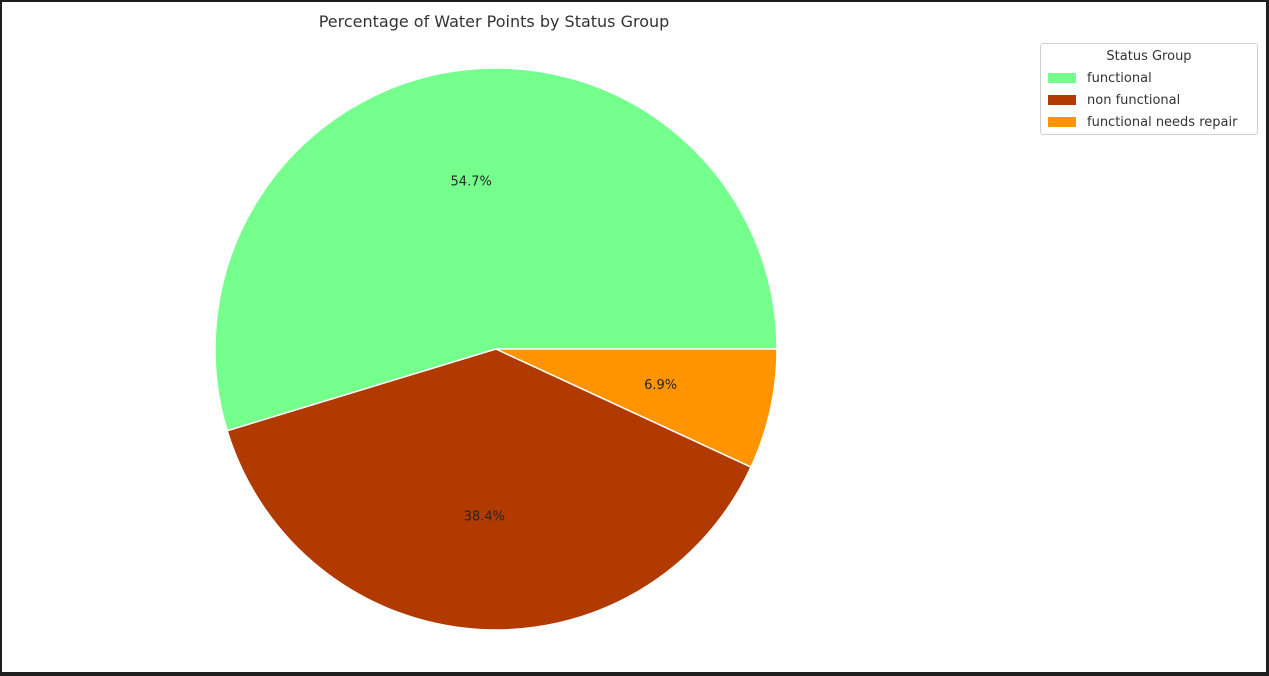 The height and width of the screenshot is (676, 1269). I want to click on pct-label-non-functional: 38.4%, so click(484, 517).